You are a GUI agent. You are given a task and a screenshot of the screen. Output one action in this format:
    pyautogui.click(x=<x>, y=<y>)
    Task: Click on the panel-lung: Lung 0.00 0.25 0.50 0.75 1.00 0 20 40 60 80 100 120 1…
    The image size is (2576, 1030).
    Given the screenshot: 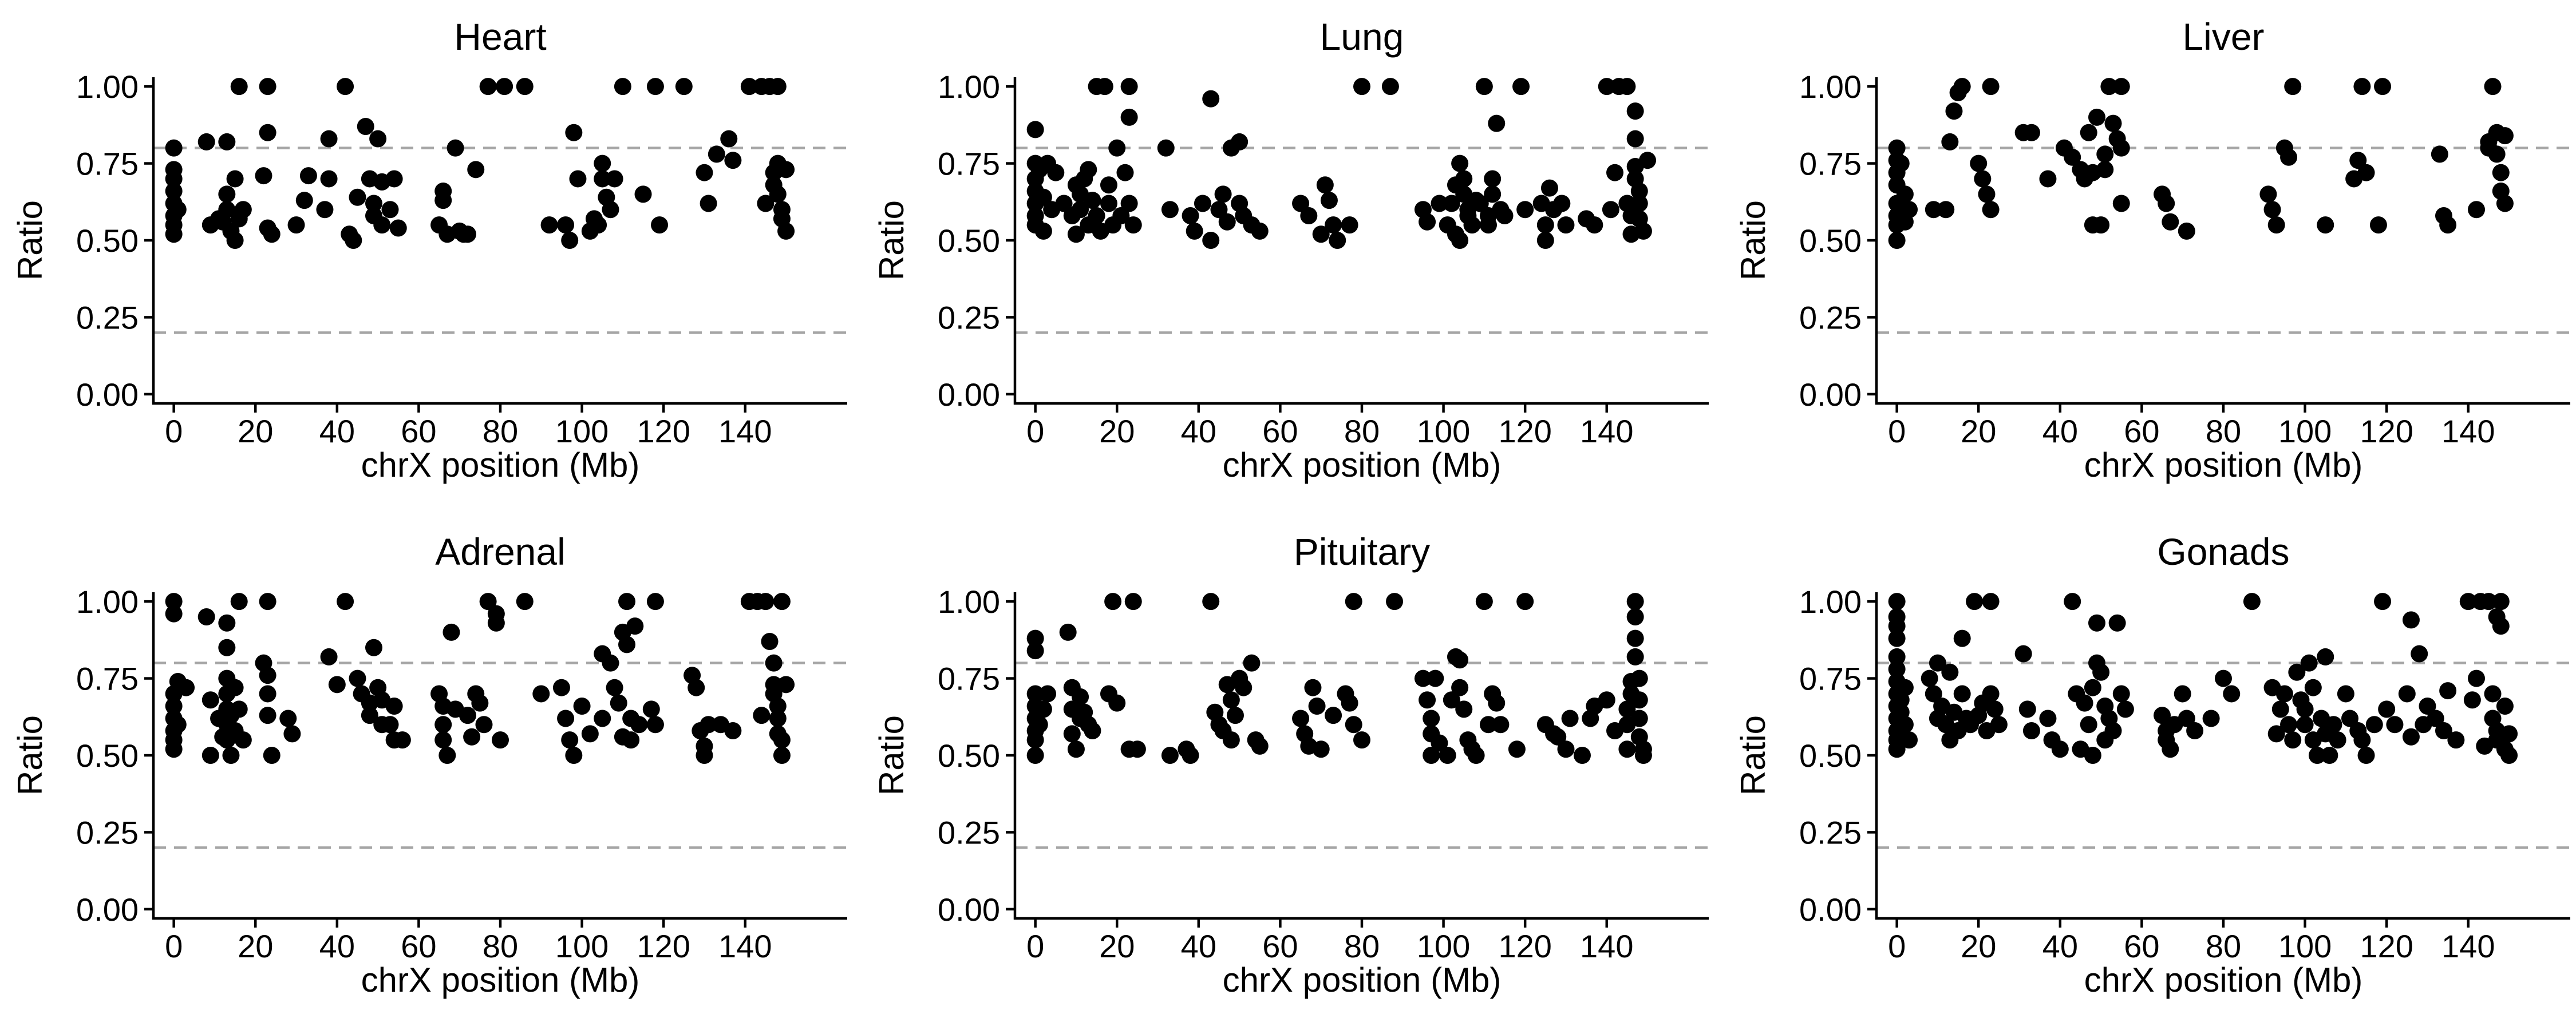 What is the action you would take?
    pyautogui.click(x=1290, y=249)
    